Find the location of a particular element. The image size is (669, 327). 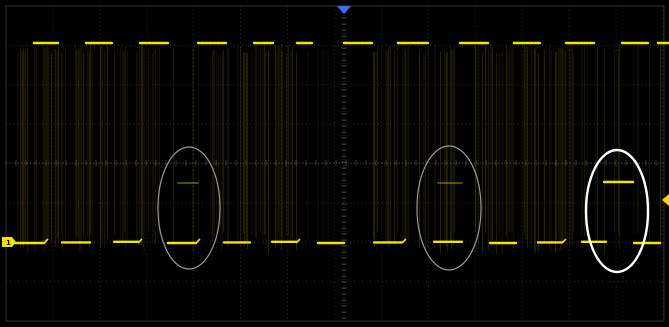

channel-1-marker-label: 1 is located at coordinates (8, 243).